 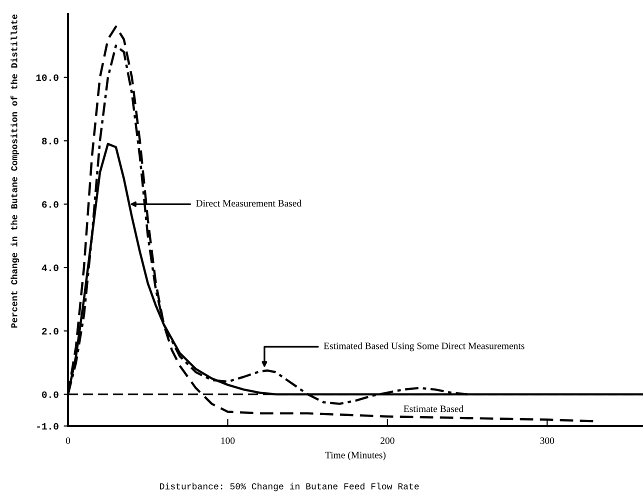 I want to click on y-tick-label: 10.0, so click(x=47, y=78).